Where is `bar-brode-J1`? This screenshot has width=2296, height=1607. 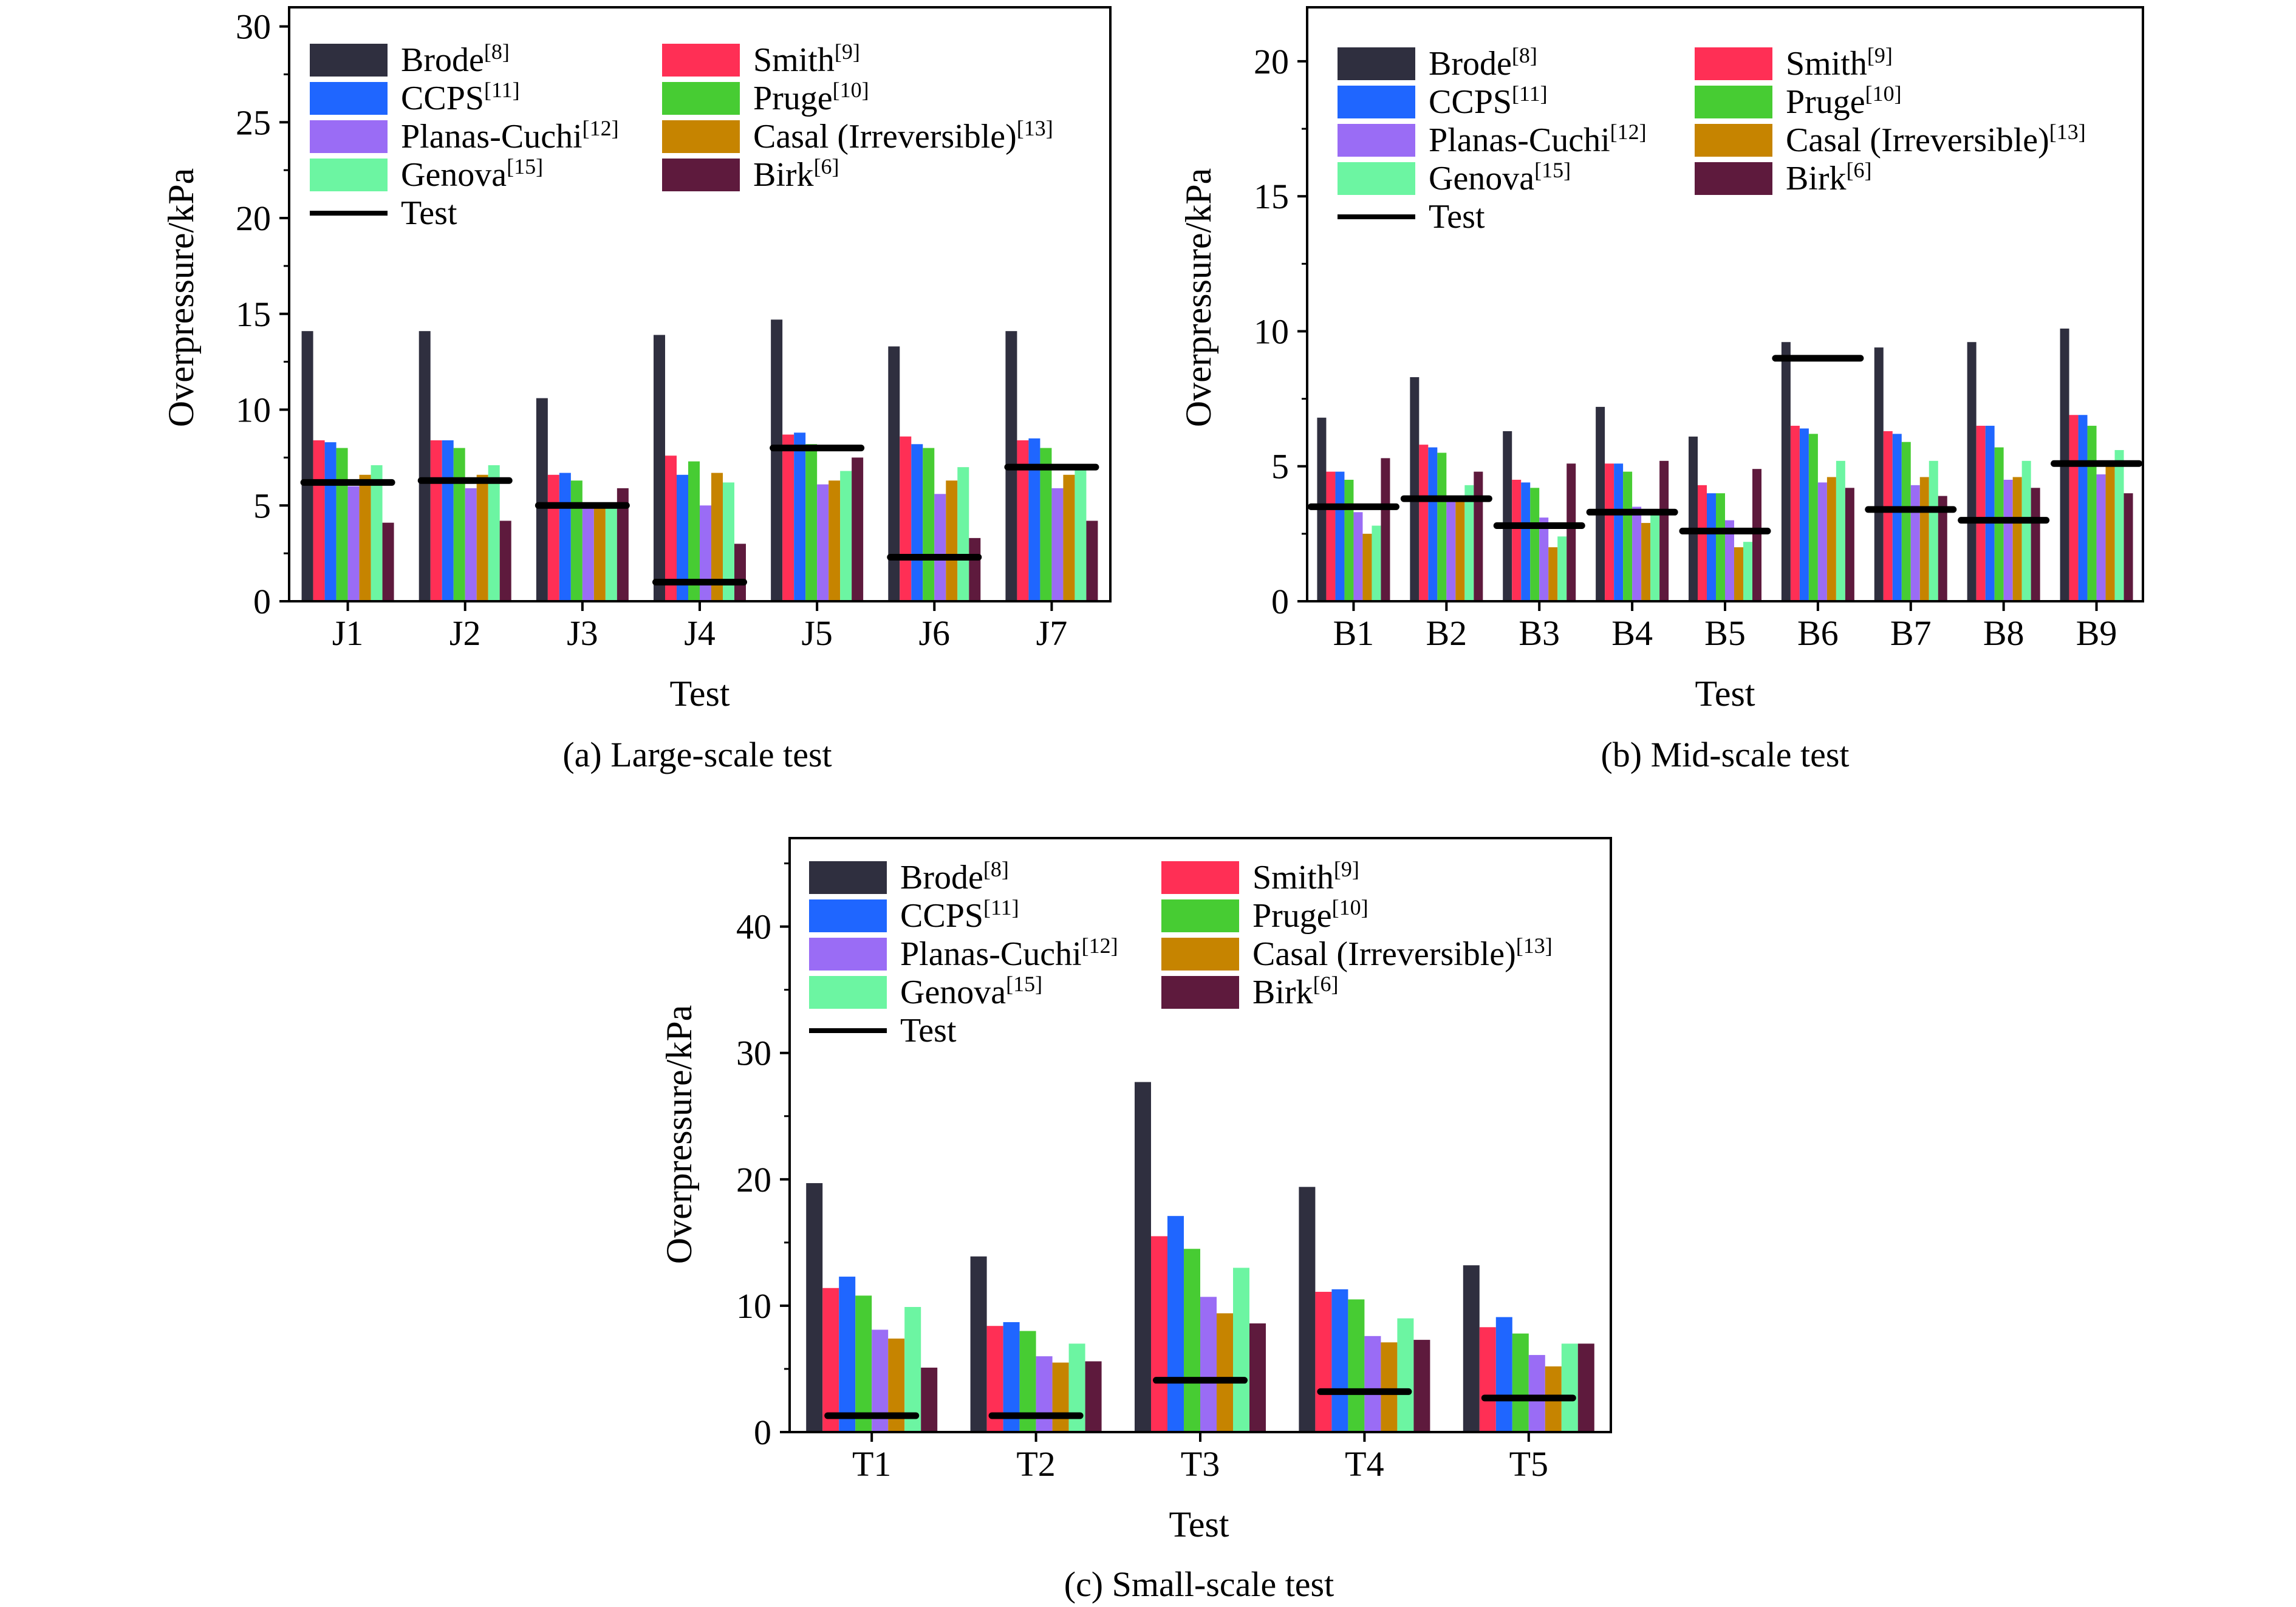
bar-brode-J1 is located at coordinates (307, 466).